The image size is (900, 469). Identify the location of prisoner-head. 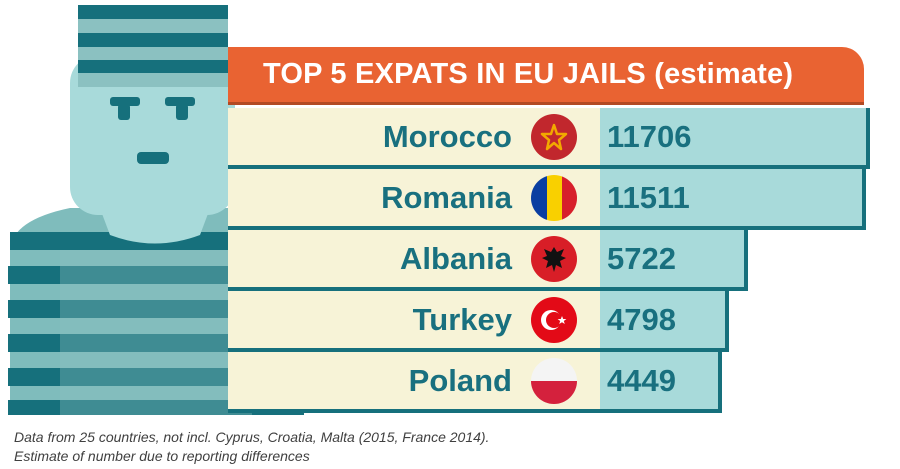
(152, 135).